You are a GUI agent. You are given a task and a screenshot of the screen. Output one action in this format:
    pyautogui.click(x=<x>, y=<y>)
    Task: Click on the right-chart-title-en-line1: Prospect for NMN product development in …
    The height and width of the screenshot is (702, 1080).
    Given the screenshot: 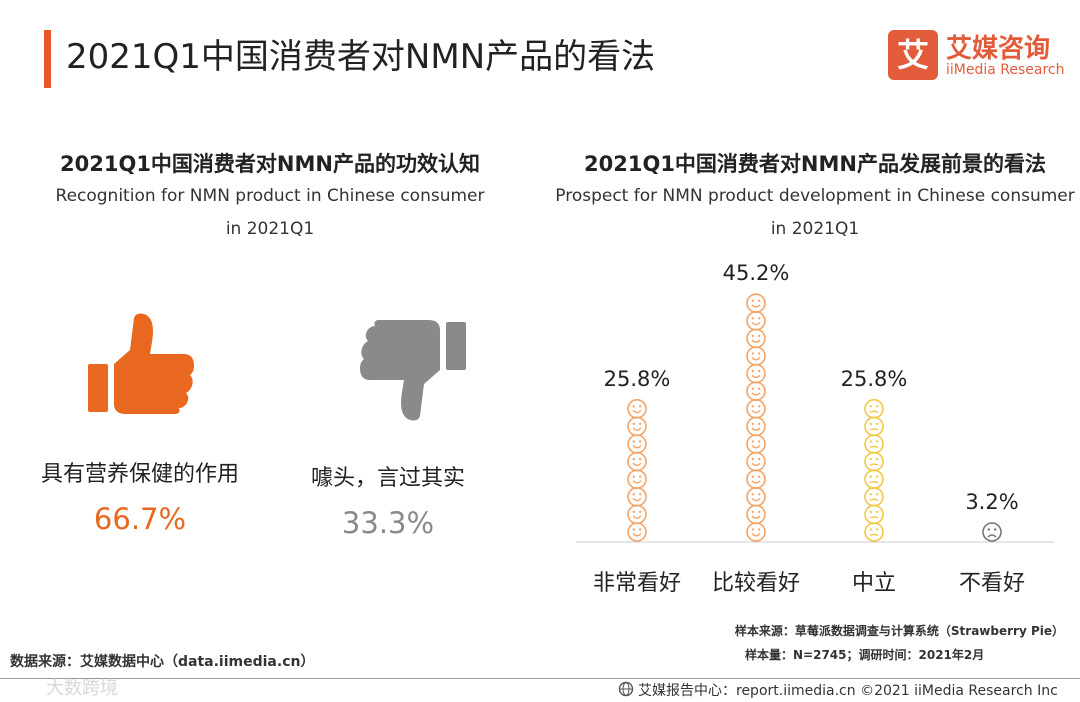 What is the action you would take?
    pyautogui.click(x=815, y=196)
    